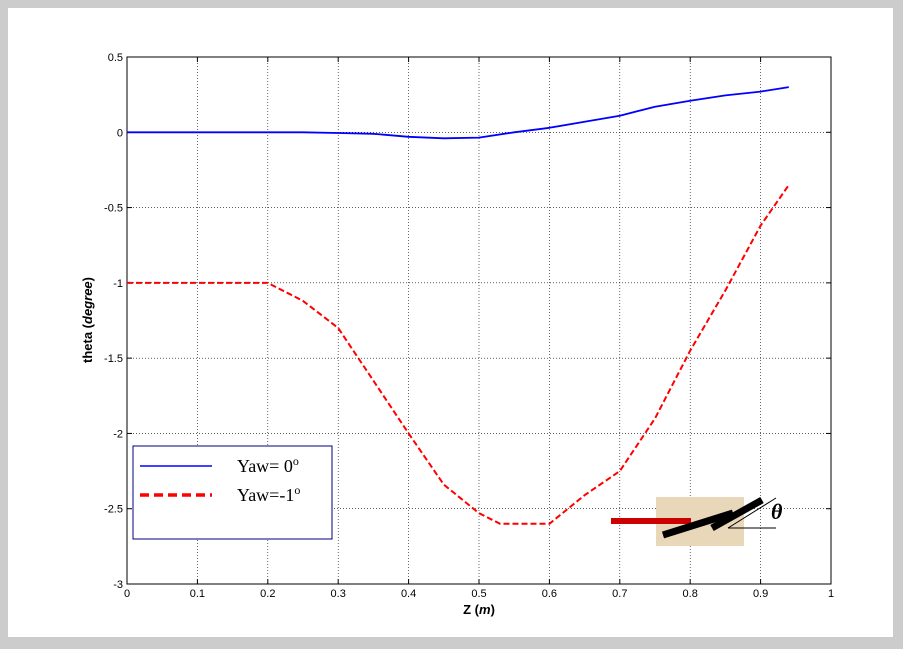  What do you see at coordinates (690, 594) in the screenshot?
I see `x-tick-label: 0.8` at bounding box center [690, 594].